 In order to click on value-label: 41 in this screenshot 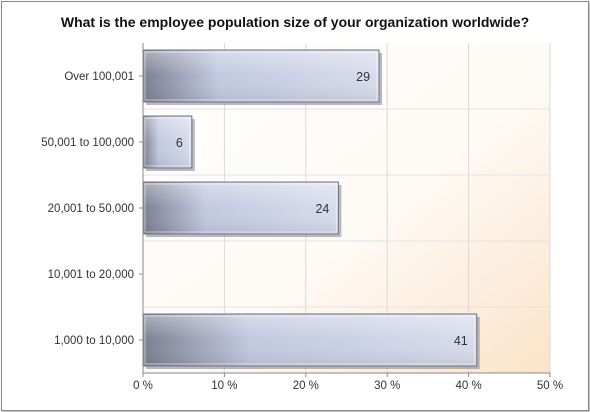, I will do `click(461, 341)`.